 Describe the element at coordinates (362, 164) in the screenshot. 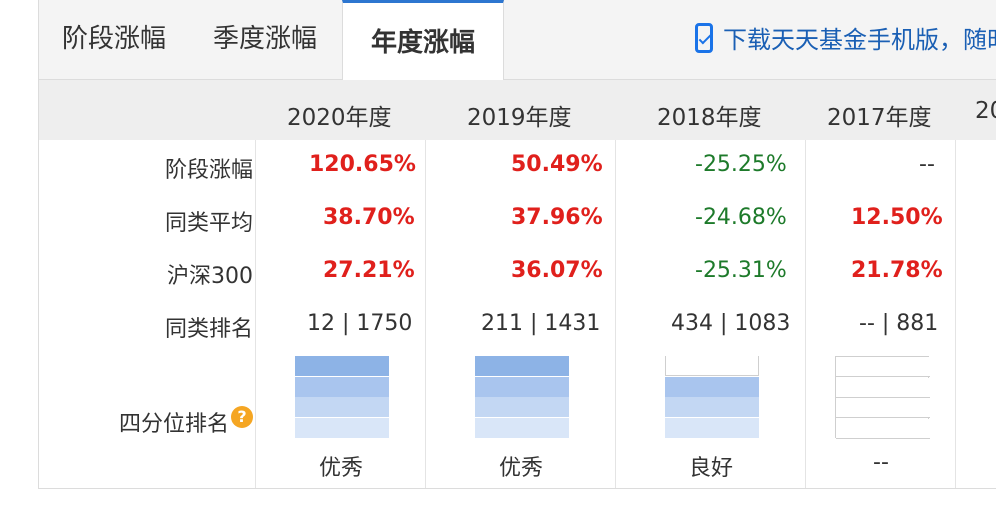

I see `stage-return-2020: 120.65%` at that location.